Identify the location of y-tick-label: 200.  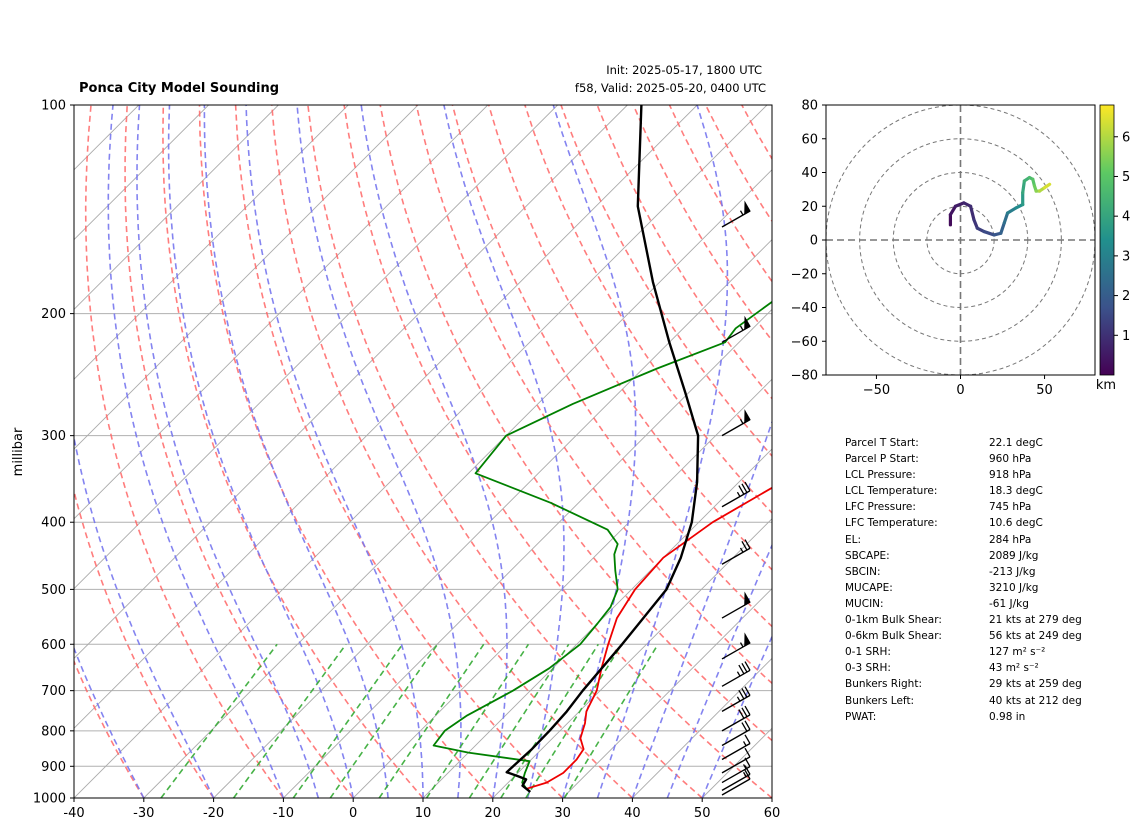
(53, 314).